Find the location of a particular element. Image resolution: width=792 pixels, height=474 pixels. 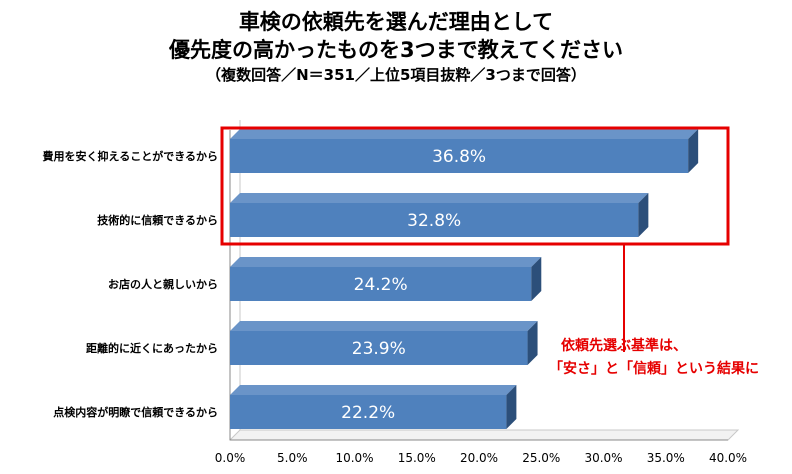

data-label: 23.9% is located at coordinates (379, 349).